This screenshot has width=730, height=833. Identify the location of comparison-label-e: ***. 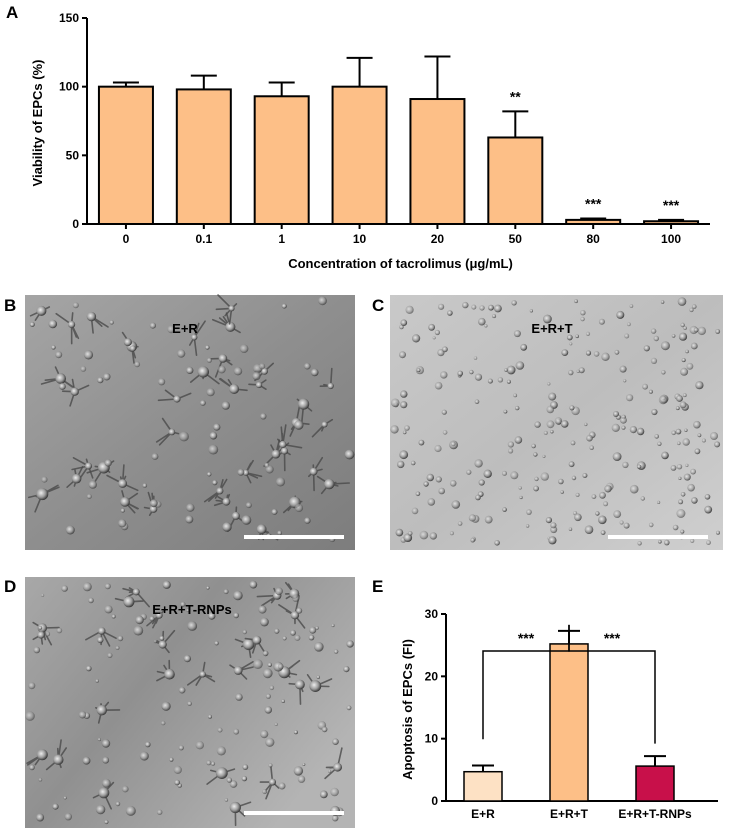
(612, 638).